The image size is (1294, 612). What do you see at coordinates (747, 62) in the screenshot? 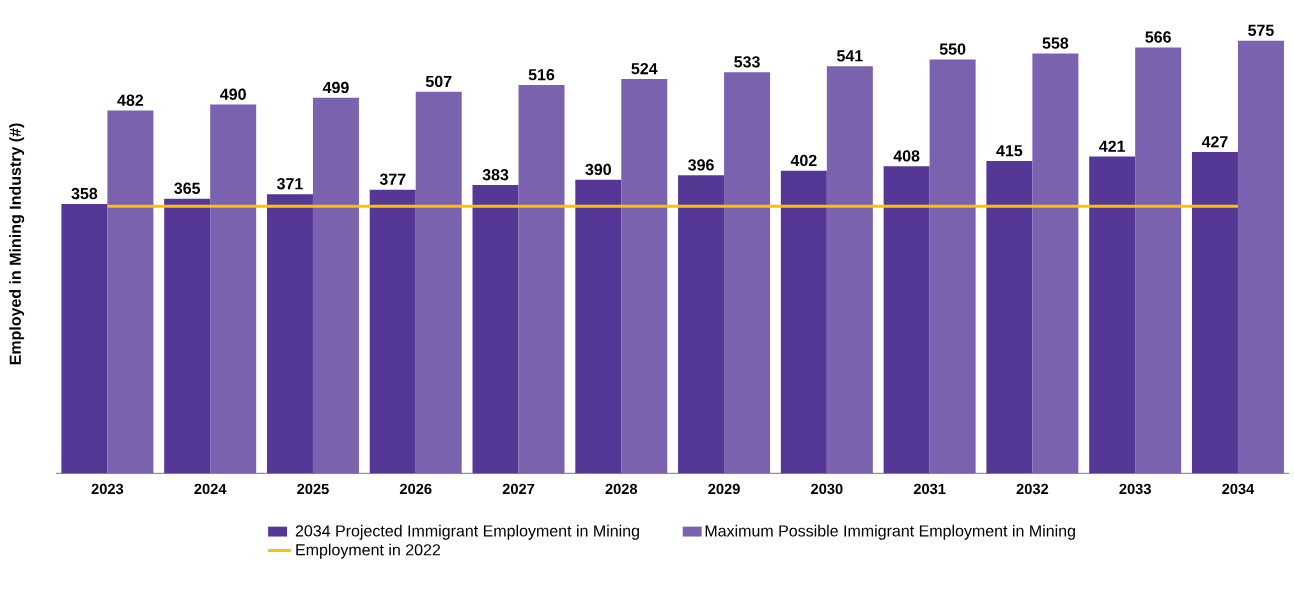
I see `data-label: 533` at bounding box center [747, 62].